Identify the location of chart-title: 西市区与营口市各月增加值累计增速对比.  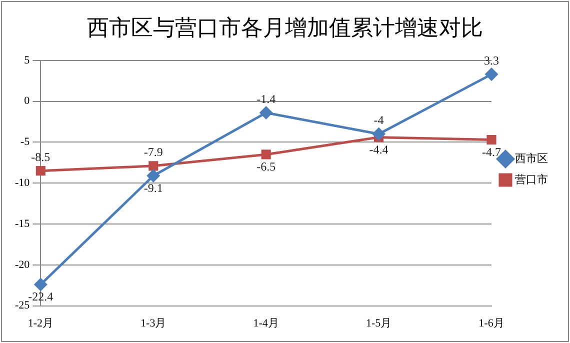
(285, 27).